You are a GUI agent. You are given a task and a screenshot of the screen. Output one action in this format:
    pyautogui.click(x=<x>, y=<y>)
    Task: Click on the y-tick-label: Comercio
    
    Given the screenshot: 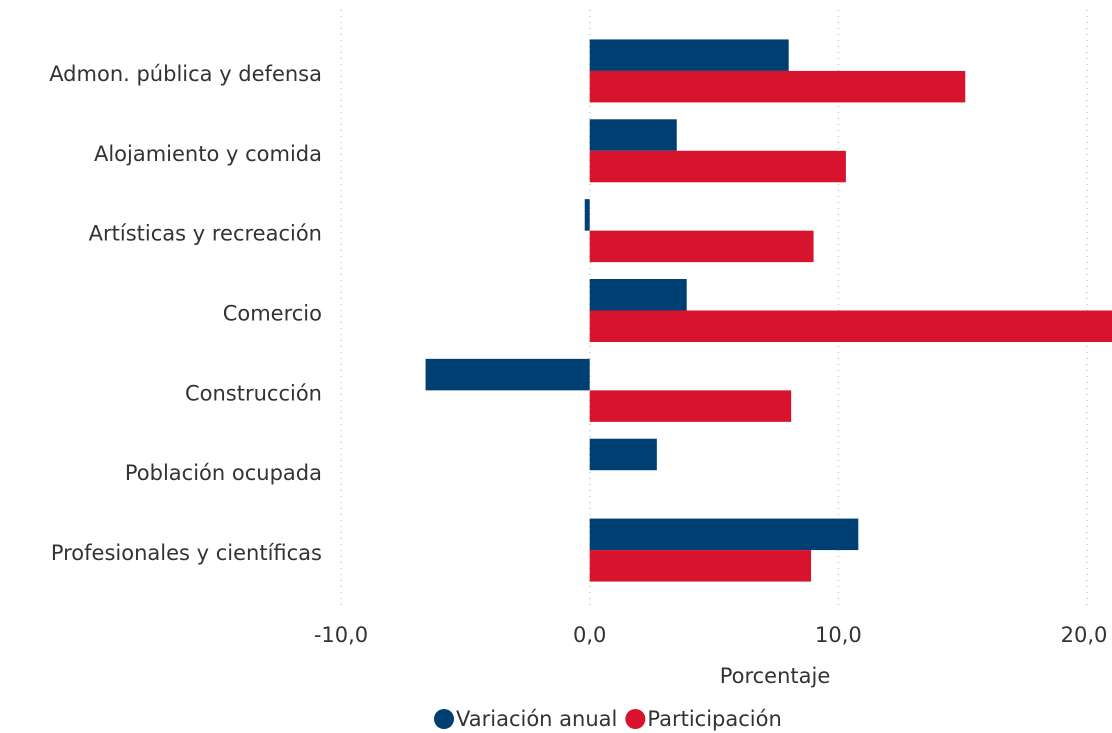 What is the action you would take?
    pyautogui.click(x=272, y=314)
    